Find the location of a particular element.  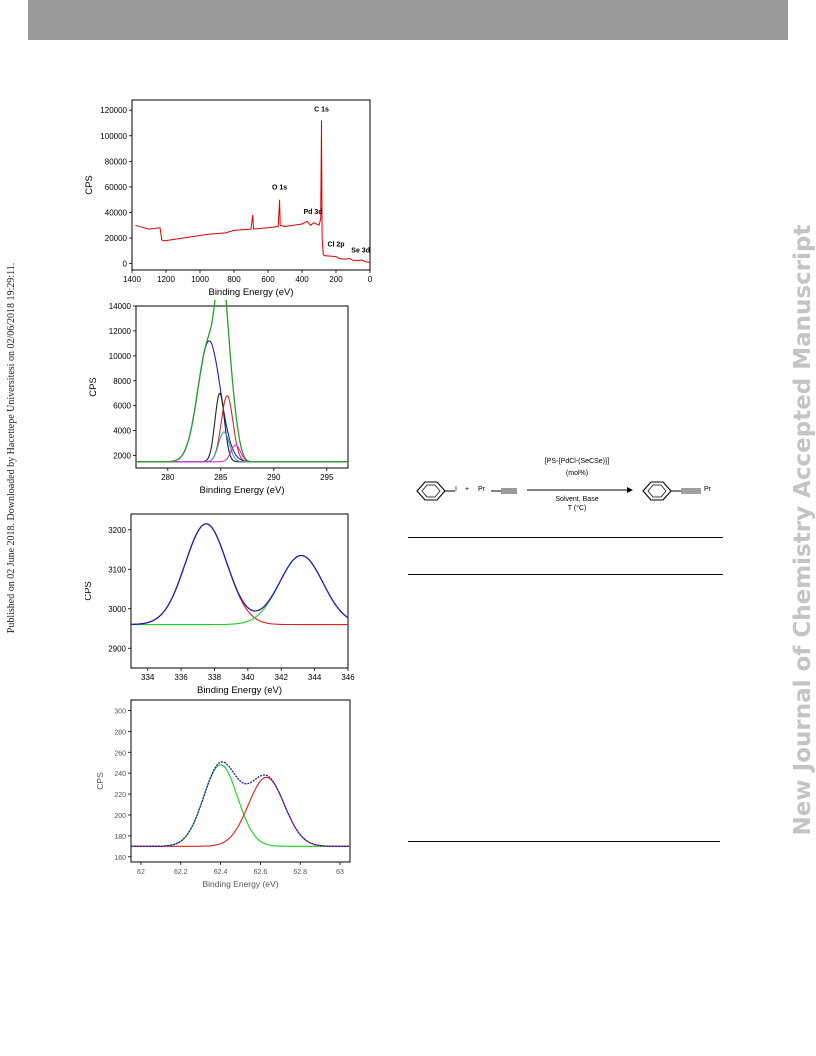

table-rule-header is located at coordinates (565, 574).